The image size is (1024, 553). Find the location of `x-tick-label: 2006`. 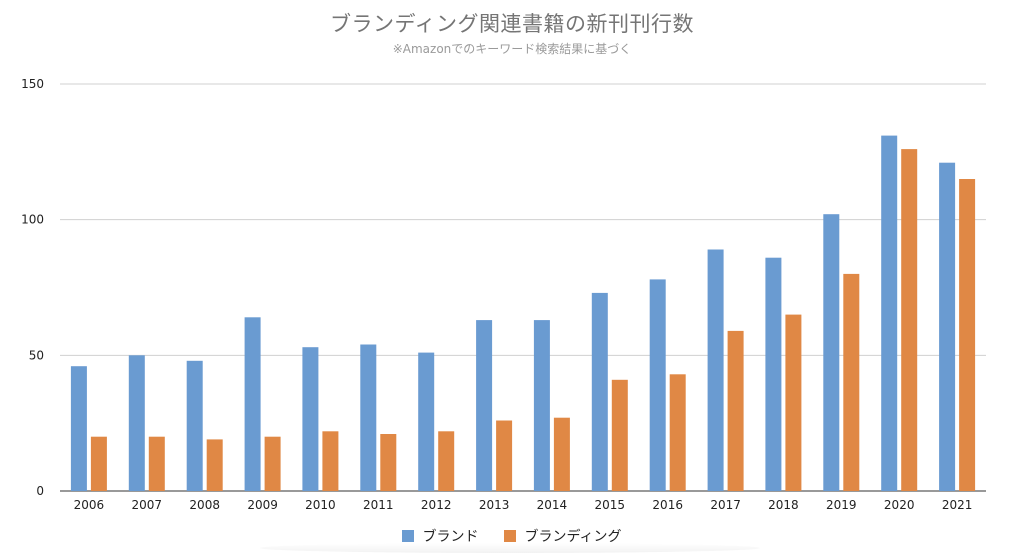

x-tick-label: 2006 is located at coordinates (89, 505).